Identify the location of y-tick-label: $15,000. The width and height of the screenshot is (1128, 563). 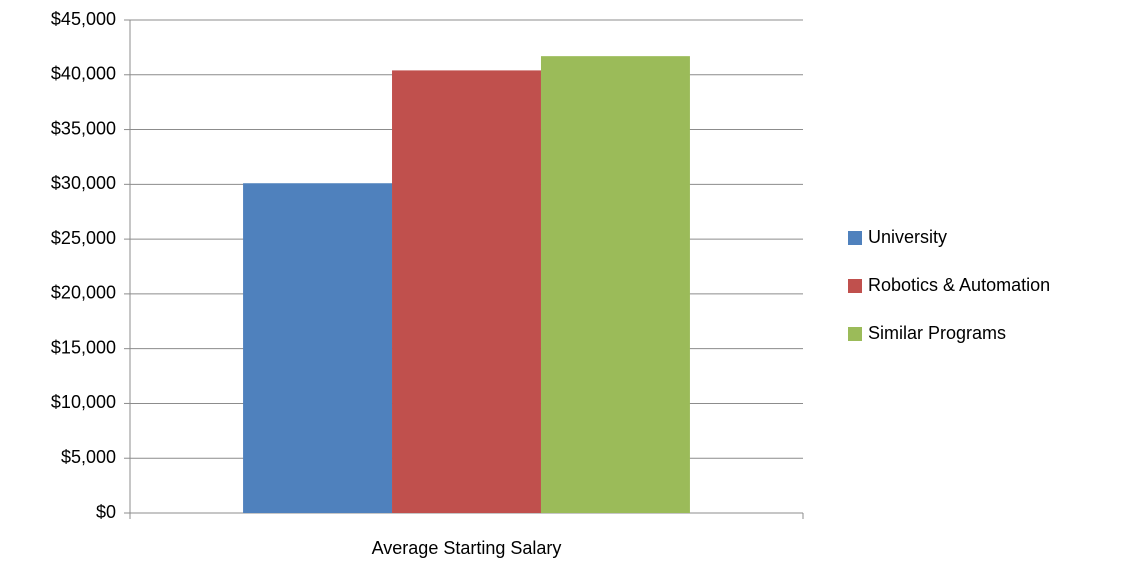
(83, 347).